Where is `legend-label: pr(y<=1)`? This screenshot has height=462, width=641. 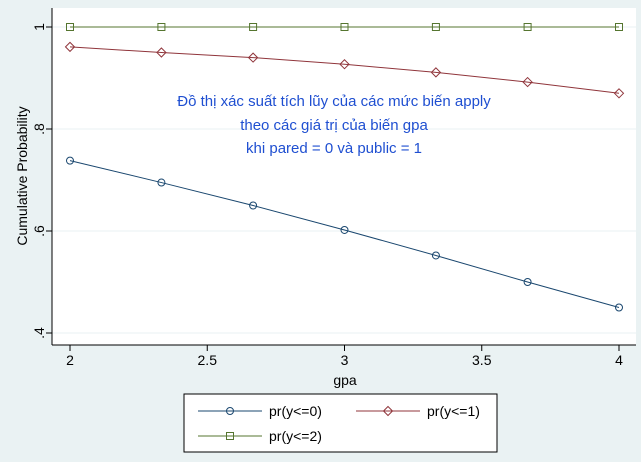 legend-label: pr(y<=1) is located at coordinates (453, 411).